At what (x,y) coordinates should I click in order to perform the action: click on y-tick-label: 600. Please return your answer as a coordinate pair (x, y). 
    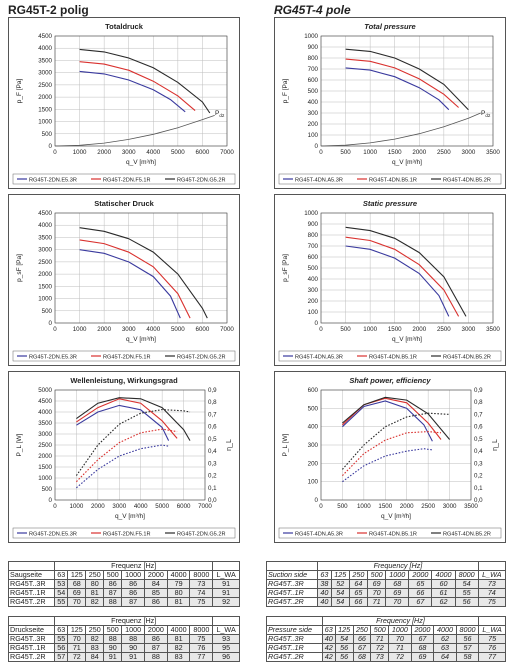
    Looking at the image, I should click on (313, 257).